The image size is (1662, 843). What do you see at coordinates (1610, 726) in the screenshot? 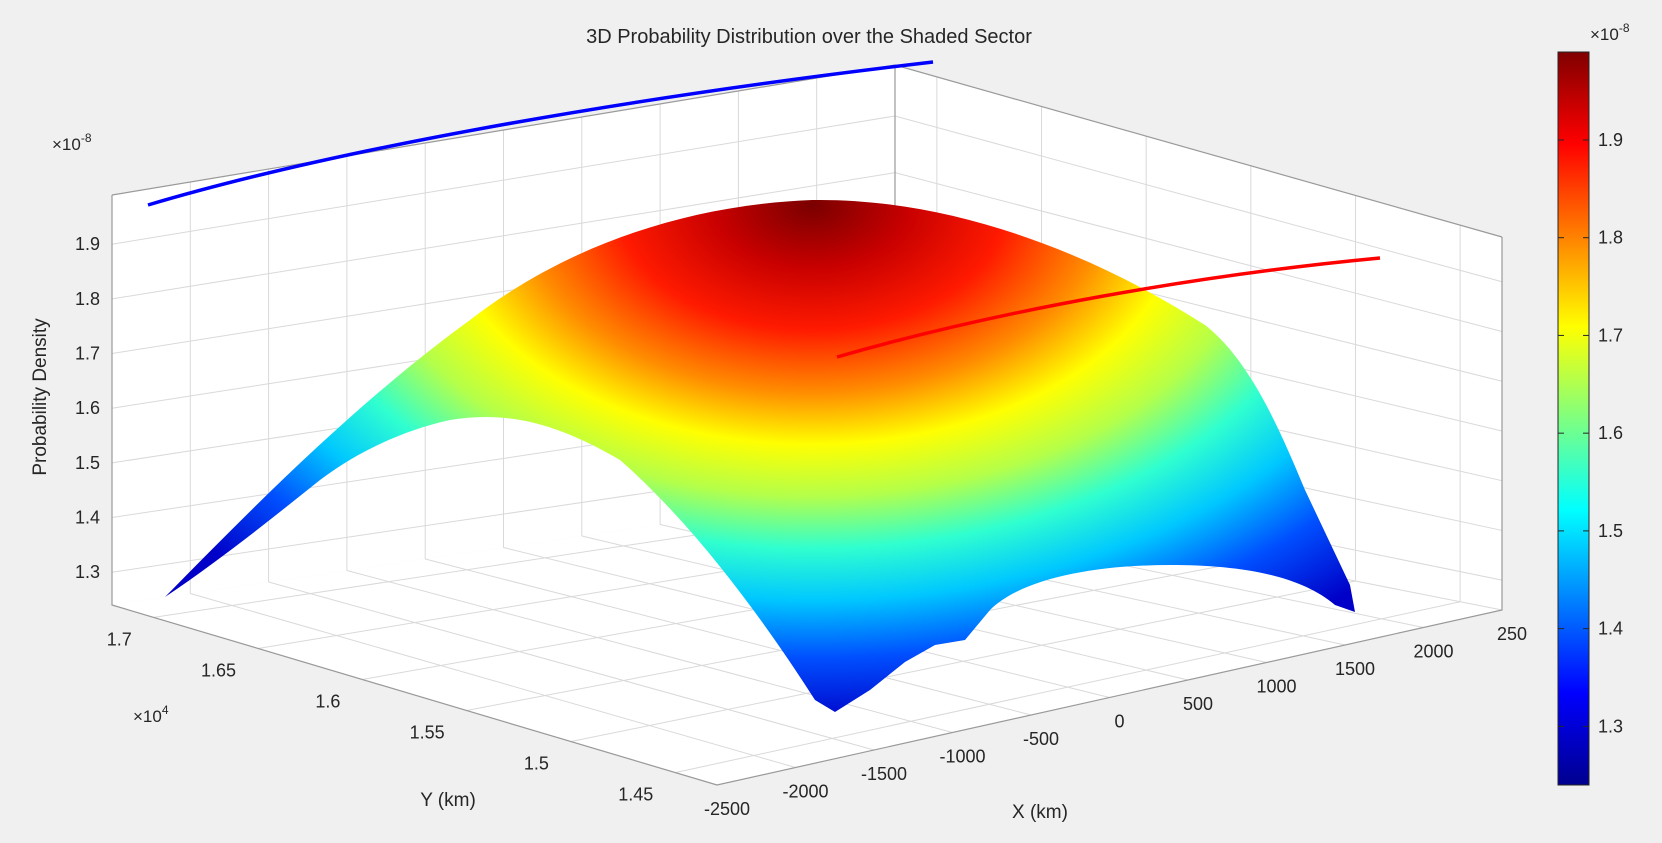
I see `colorbar-tick-label: 1.3` at bounding box center [1610, 726].